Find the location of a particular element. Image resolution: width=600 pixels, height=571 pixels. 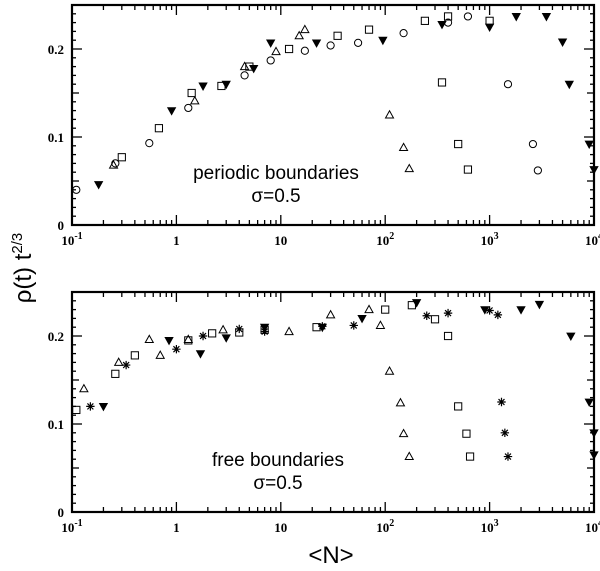

y-tick-labels-bottom: 0 0.1 0.2 is located at coordinates (56, 424).